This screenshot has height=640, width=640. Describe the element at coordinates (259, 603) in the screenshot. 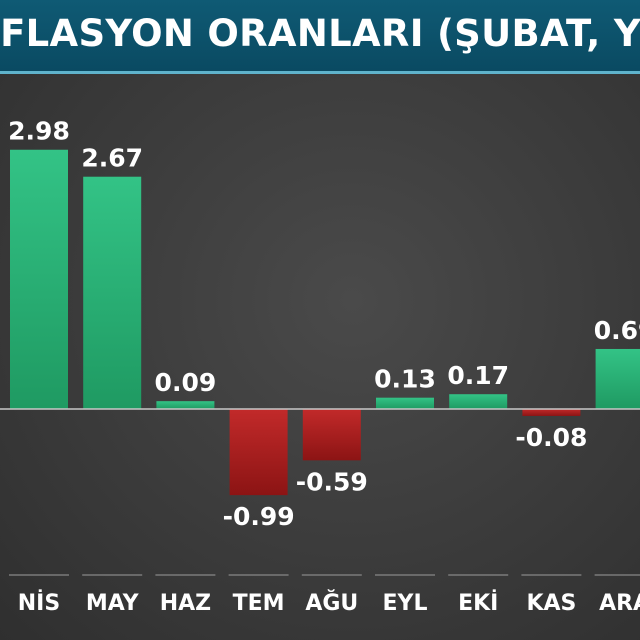

I see `category-label-3: TEM` at that location.